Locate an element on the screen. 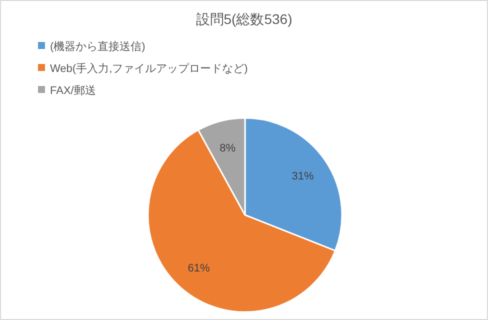 The image size is (488, 320). legend-label: (機器から直接送信) is located at coordinates (98, 47).